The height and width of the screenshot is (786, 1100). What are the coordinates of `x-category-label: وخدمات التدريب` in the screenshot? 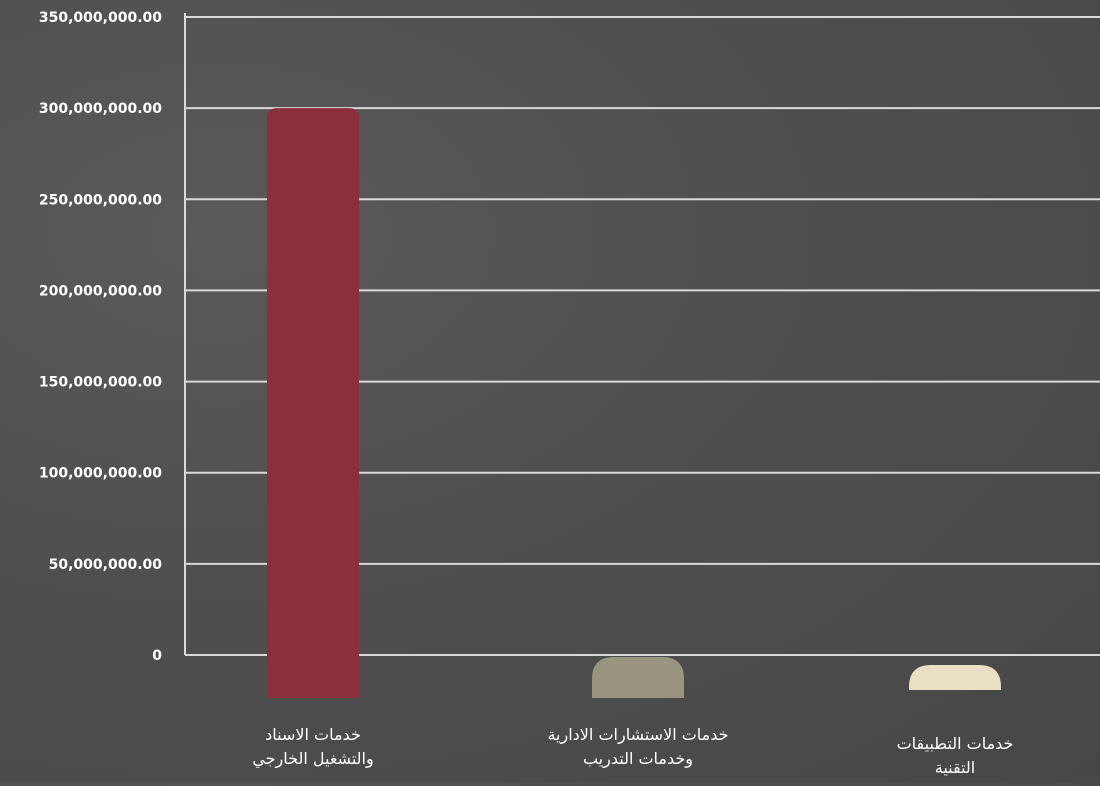 It's located at (638, 759).